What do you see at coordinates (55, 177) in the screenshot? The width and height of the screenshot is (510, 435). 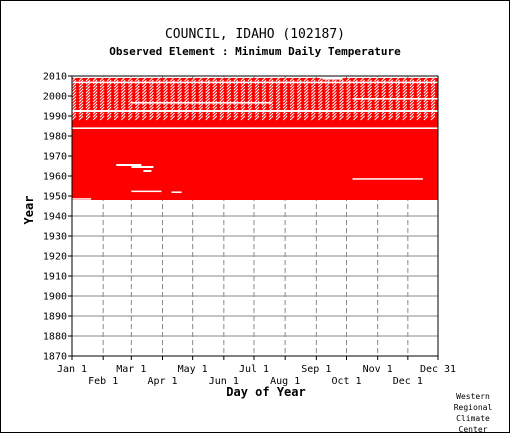 I see `y-tick-label: 1960` at bounding box center [55, 177].